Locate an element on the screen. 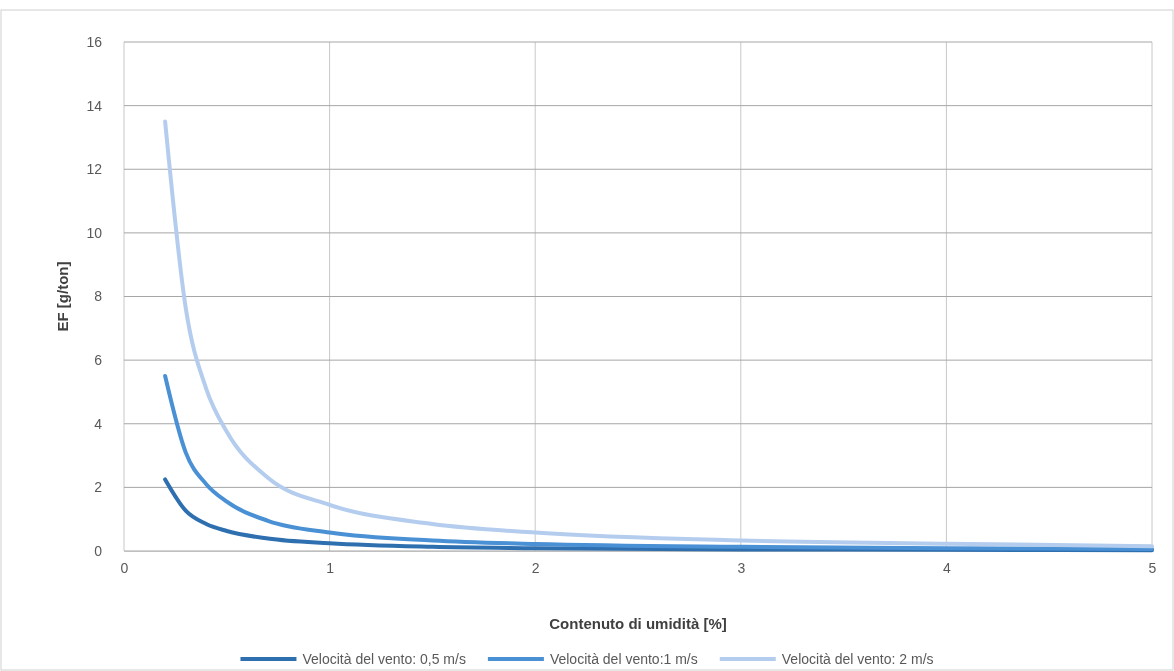 The image size is (1174, 671). legend-label: Velocità del vento: 0,5 m/s is located at coordinates (384, 659).